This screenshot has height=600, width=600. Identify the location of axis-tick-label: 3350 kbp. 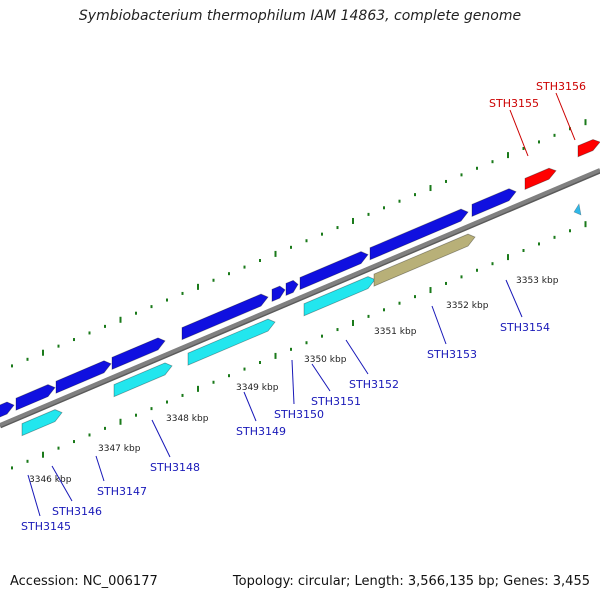
(325, 360).